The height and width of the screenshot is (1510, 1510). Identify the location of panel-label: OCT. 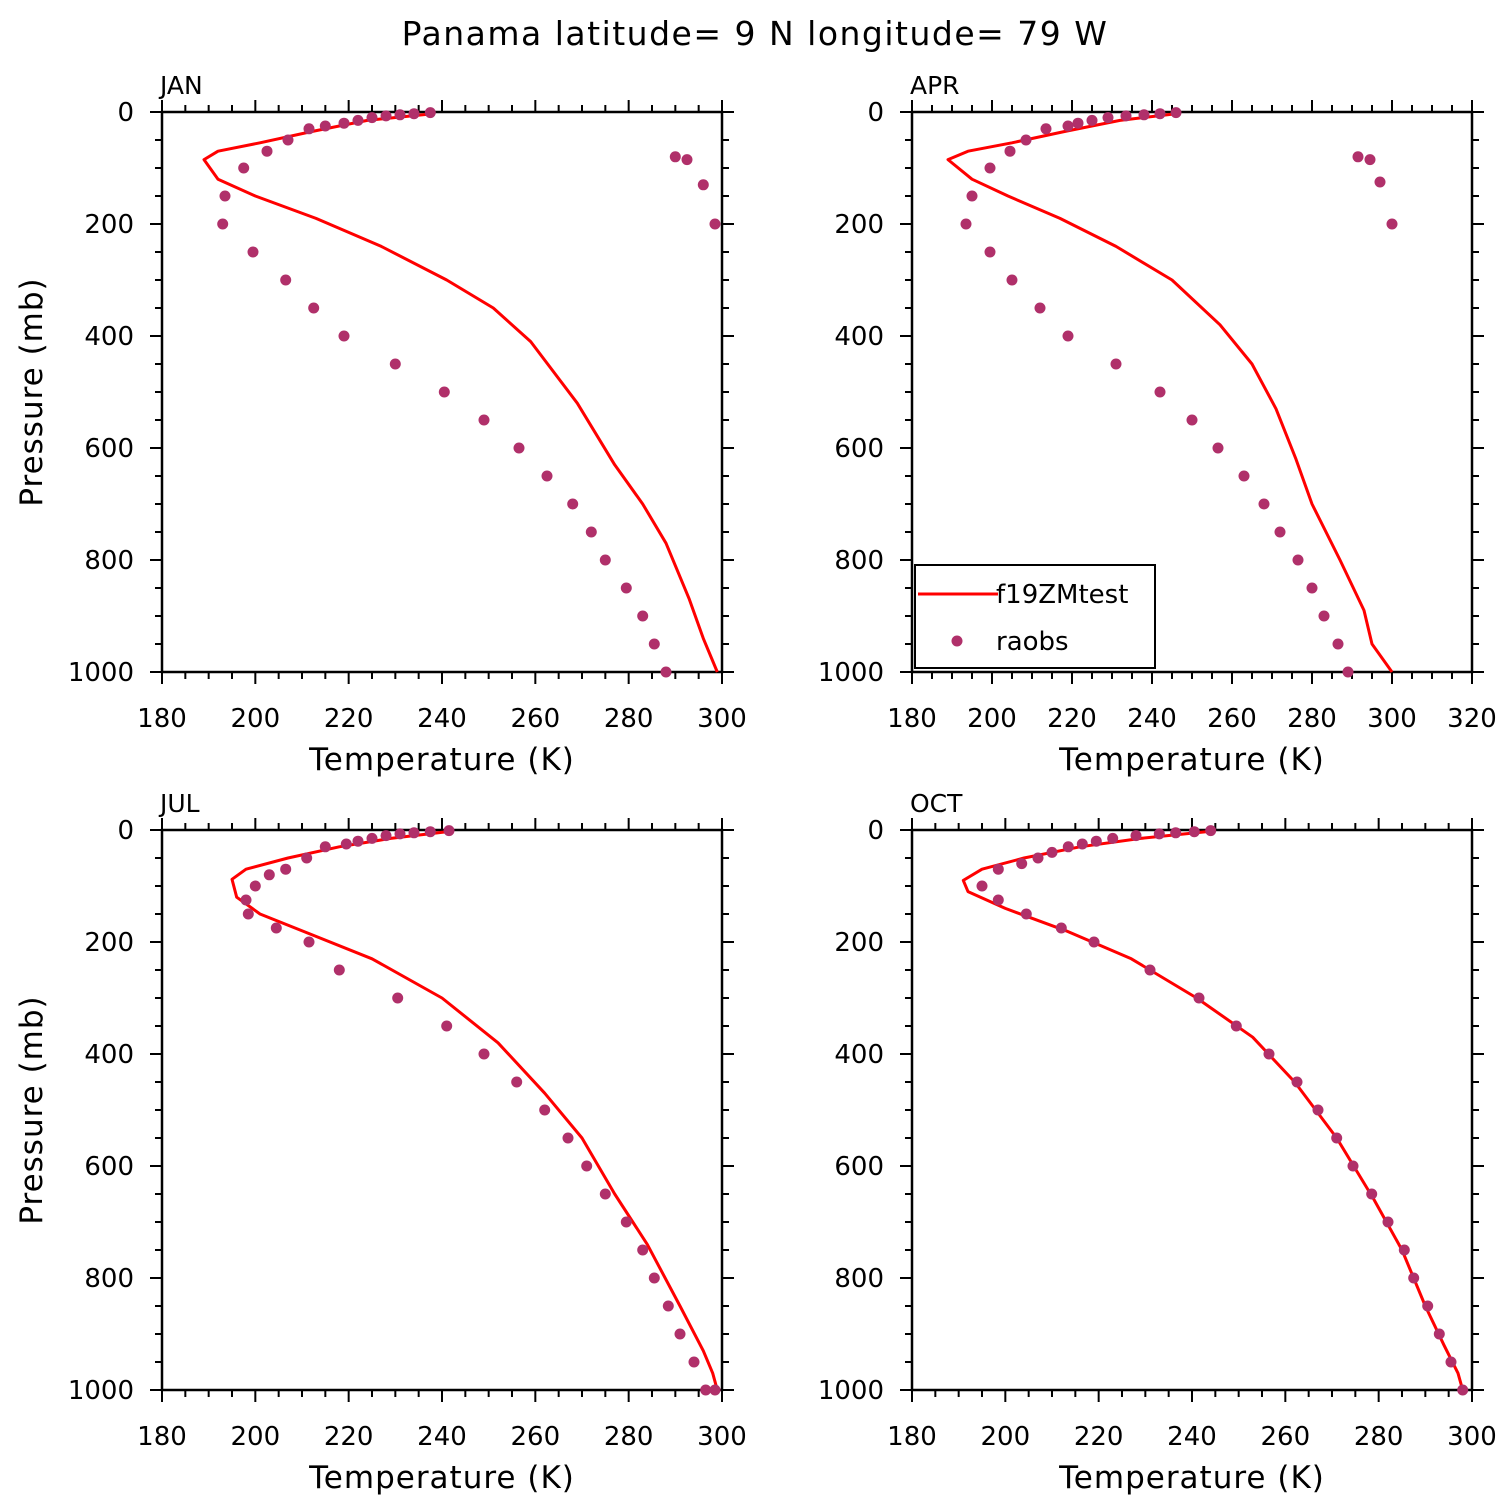
(936, 803).